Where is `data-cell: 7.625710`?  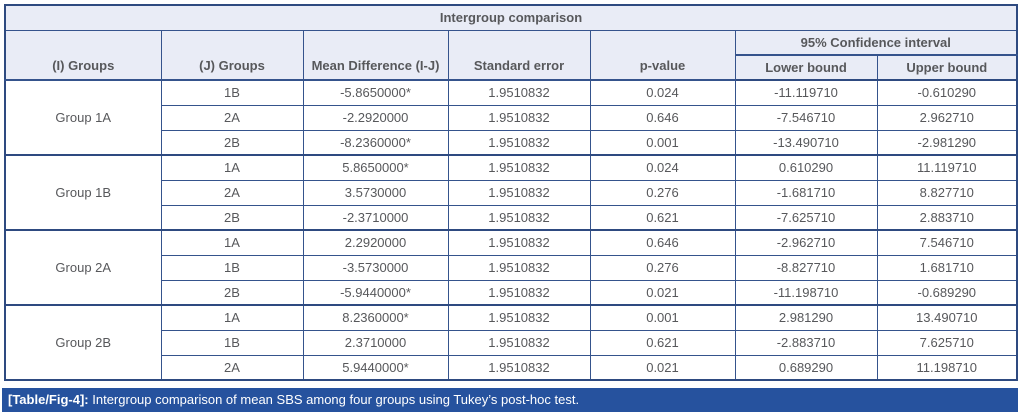
data-cell: 7.625710 is located at coordinates (947, 342).